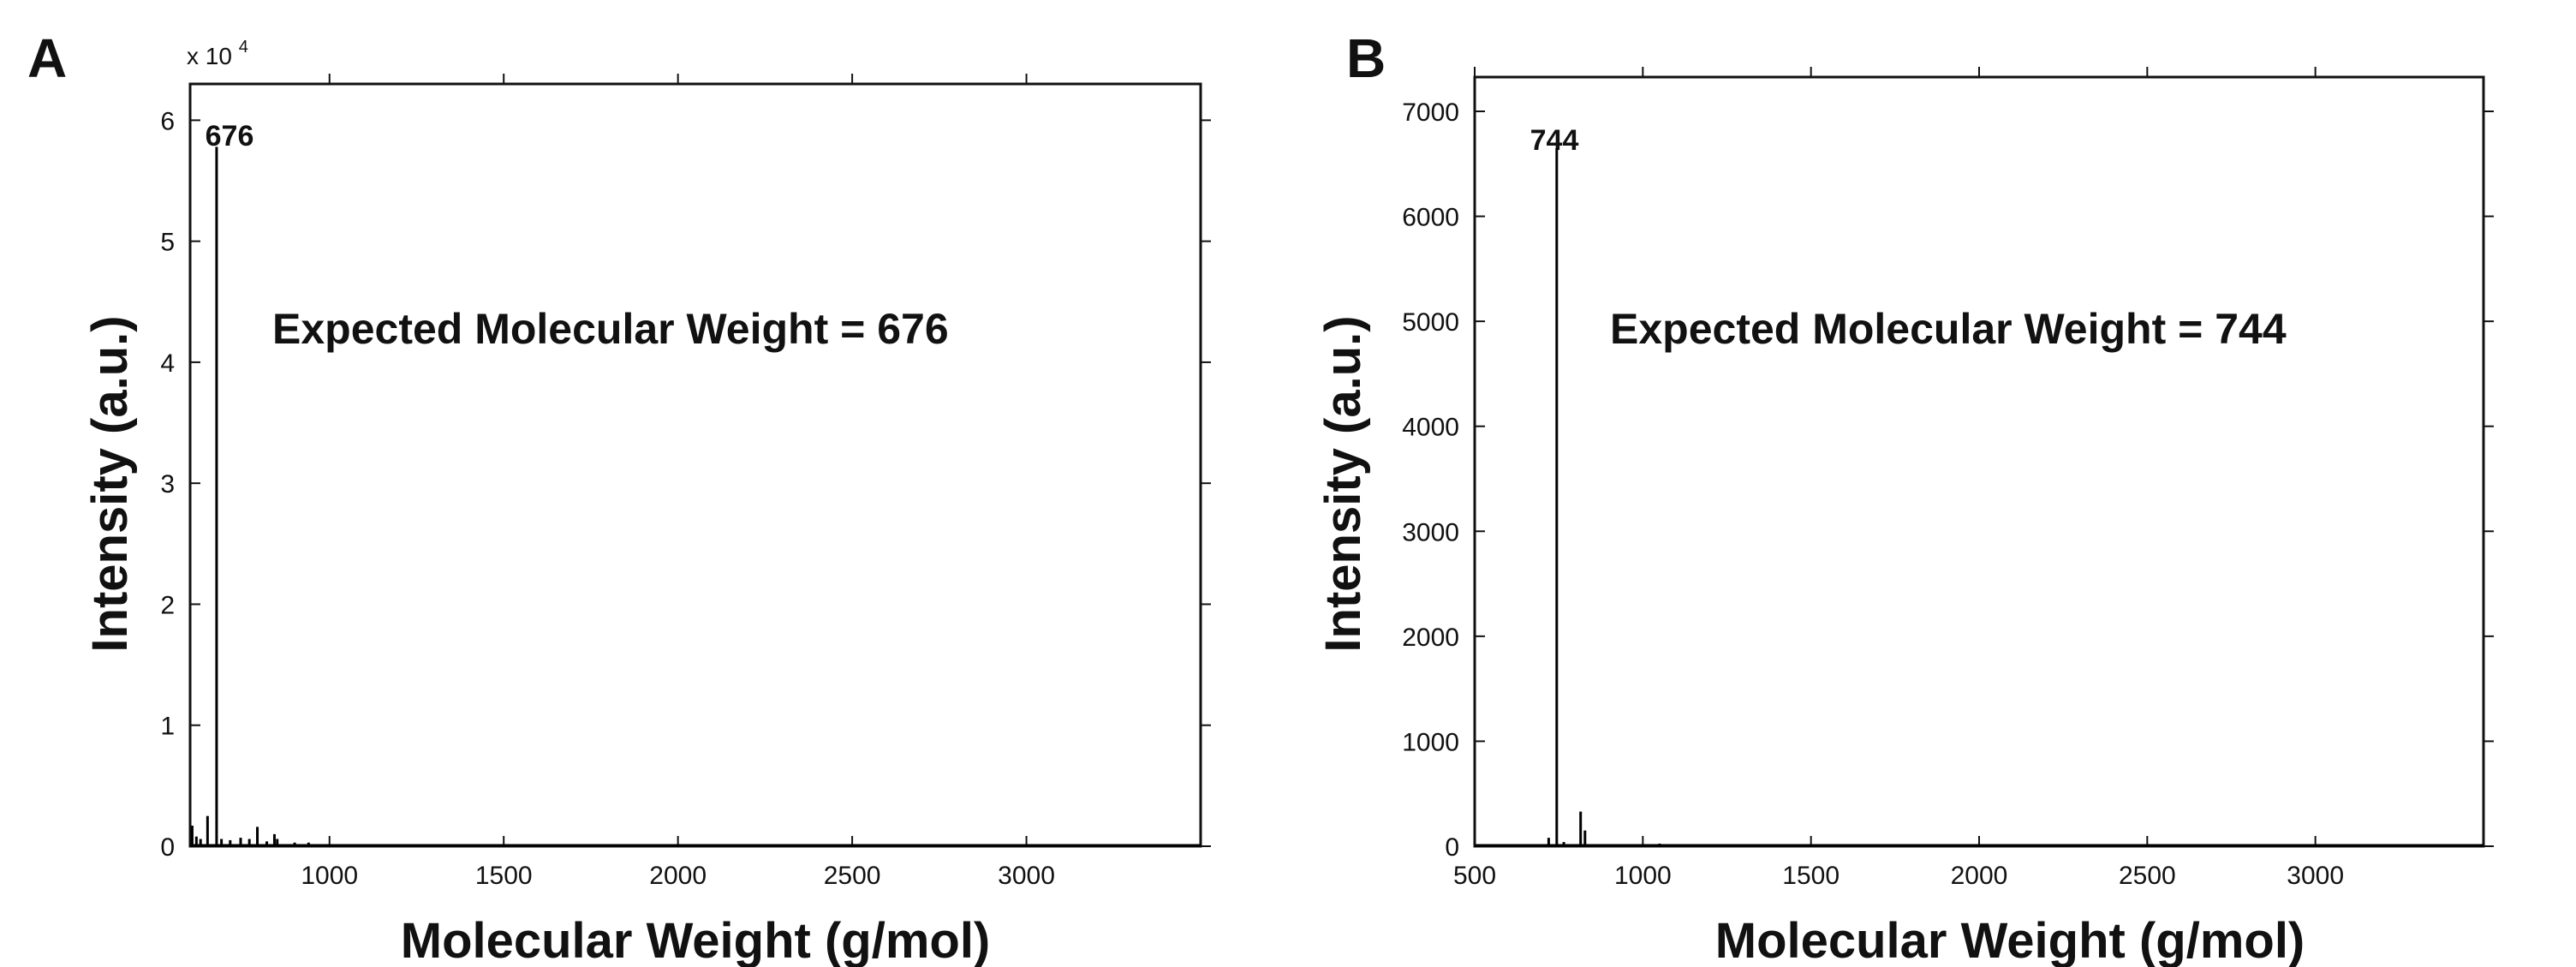 This screenshot has height=967, width=2576. I want to click on panel-a-peak-label: 676, so click(230, 136).